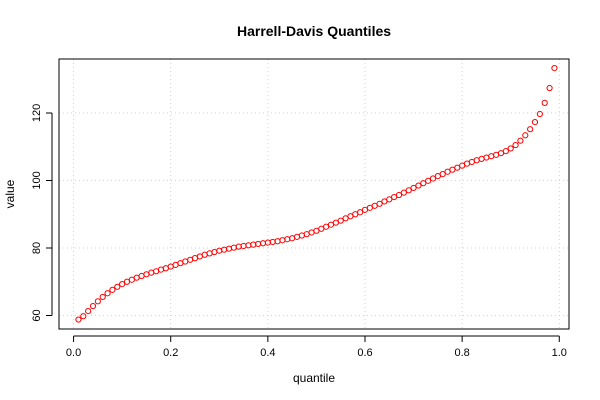 This screenshot has height=400, width=600. Describe the element at coordinates (73, 353) in the screenshot. I see `x-tick-label: 0.0` at that location.